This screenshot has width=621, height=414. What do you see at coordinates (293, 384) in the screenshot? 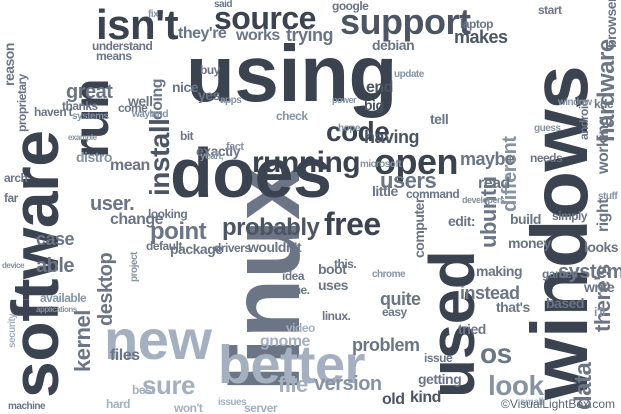
I see `word-file: file` at bounding box center [293, 384].